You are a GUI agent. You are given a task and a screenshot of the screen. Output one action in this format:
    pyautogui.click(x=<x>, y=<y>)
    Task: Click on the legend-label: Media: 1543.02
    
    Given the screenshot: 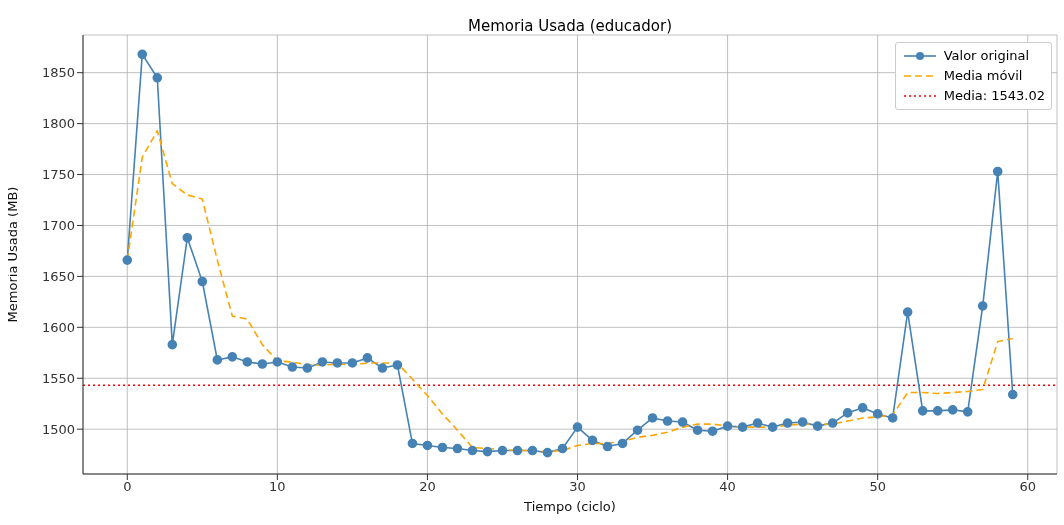 What is the action you would take?
    pyautogui.click(x=994, y=96)
    